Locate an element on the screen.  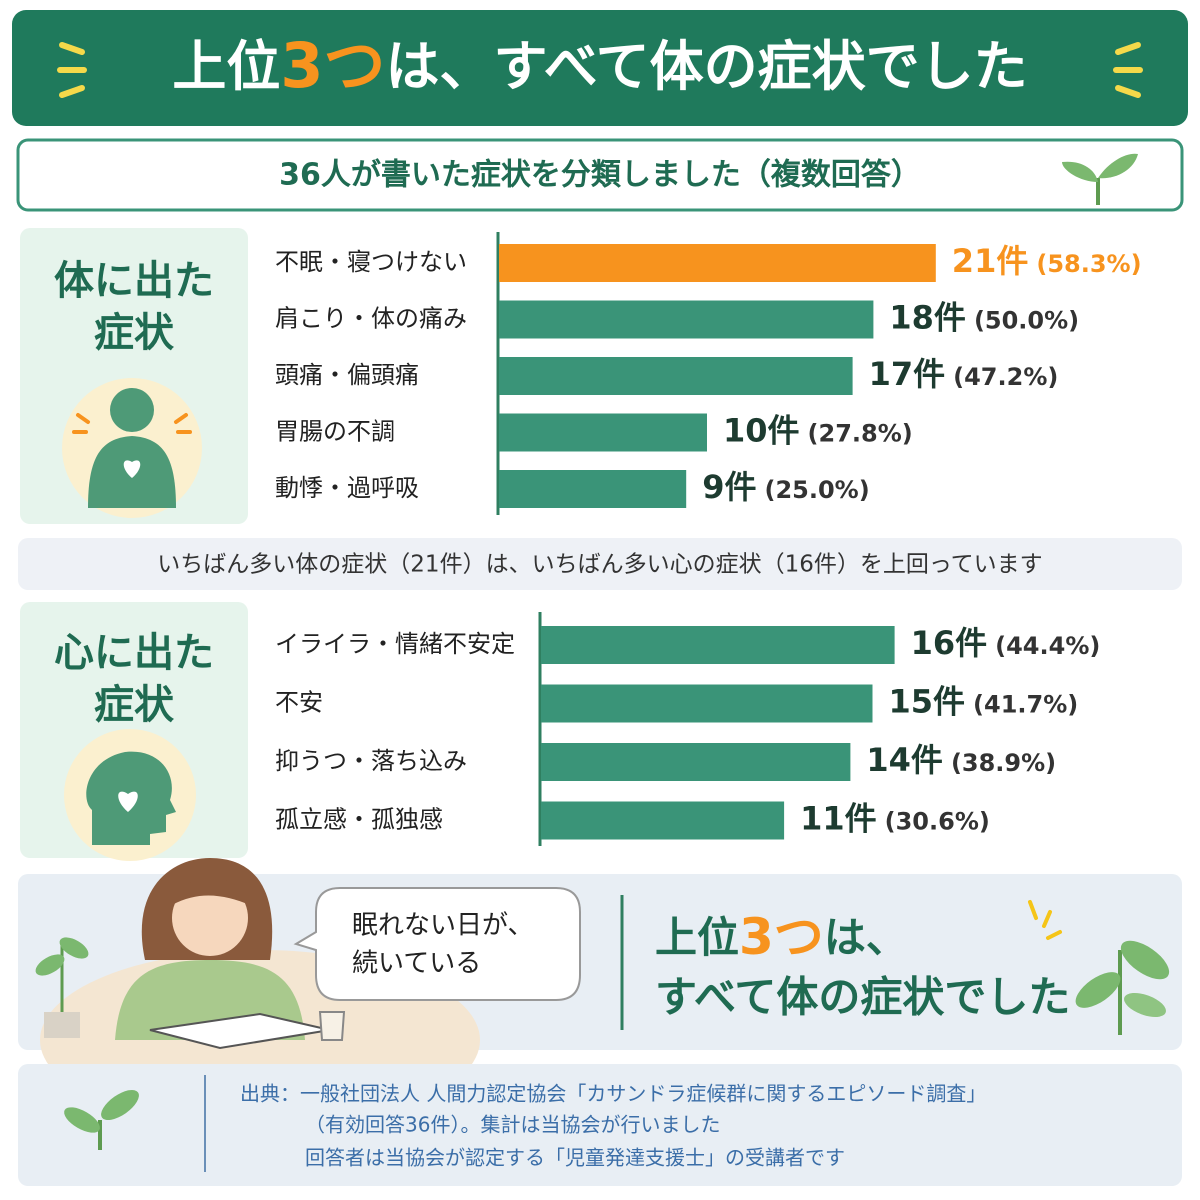
percent-label: (38.9%) is located at coordinates (1003, 763).